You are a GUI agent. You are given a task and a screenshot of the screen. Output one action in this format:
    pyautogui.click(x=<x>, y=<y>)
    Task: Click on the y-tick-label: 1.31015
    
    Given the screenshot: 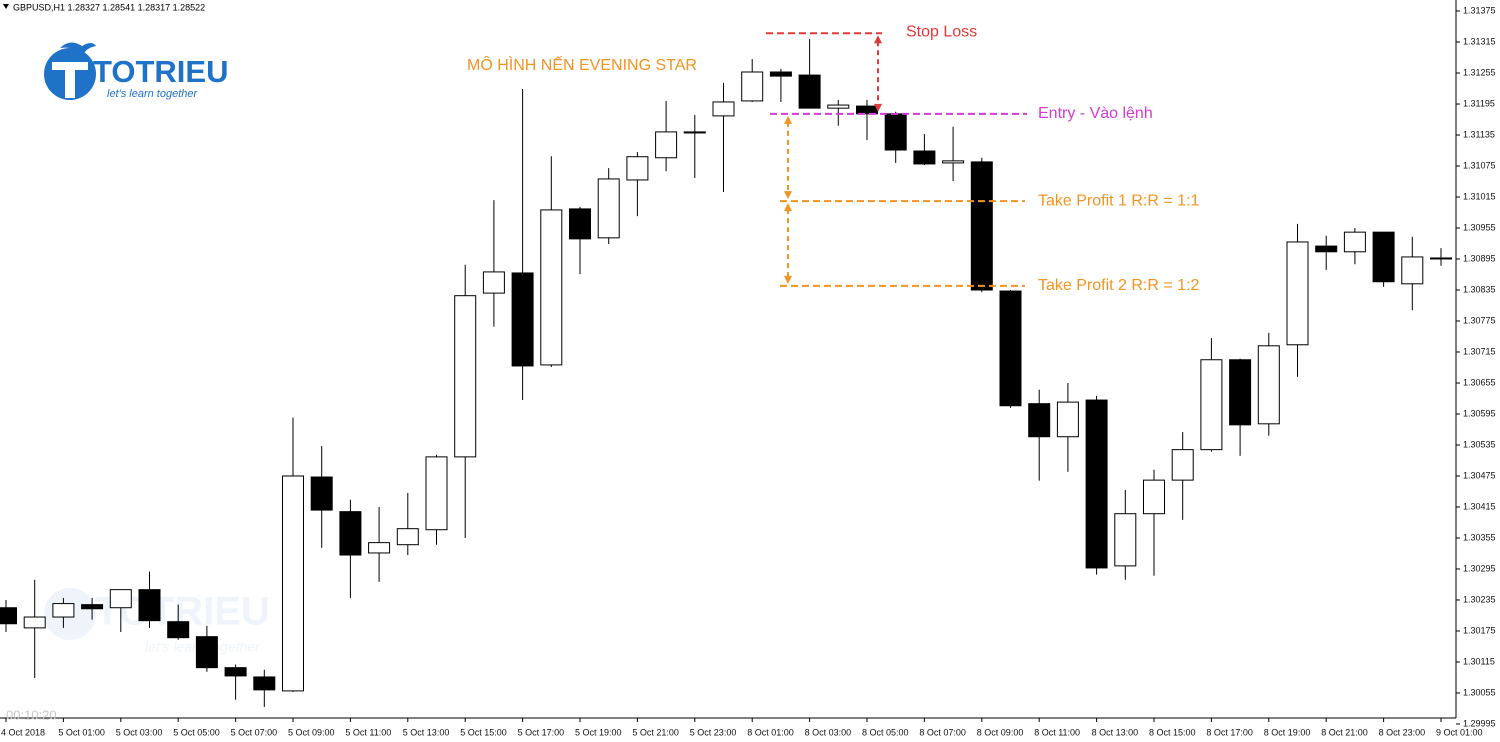 What is the action you would take?
    pyautogui.click(x=1479, y=196)
    